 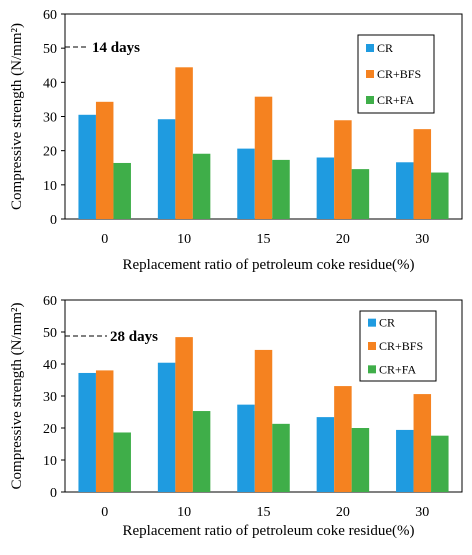 I want to click on chart1-legend-label: CR+BFS, so click(x=399, y=74).